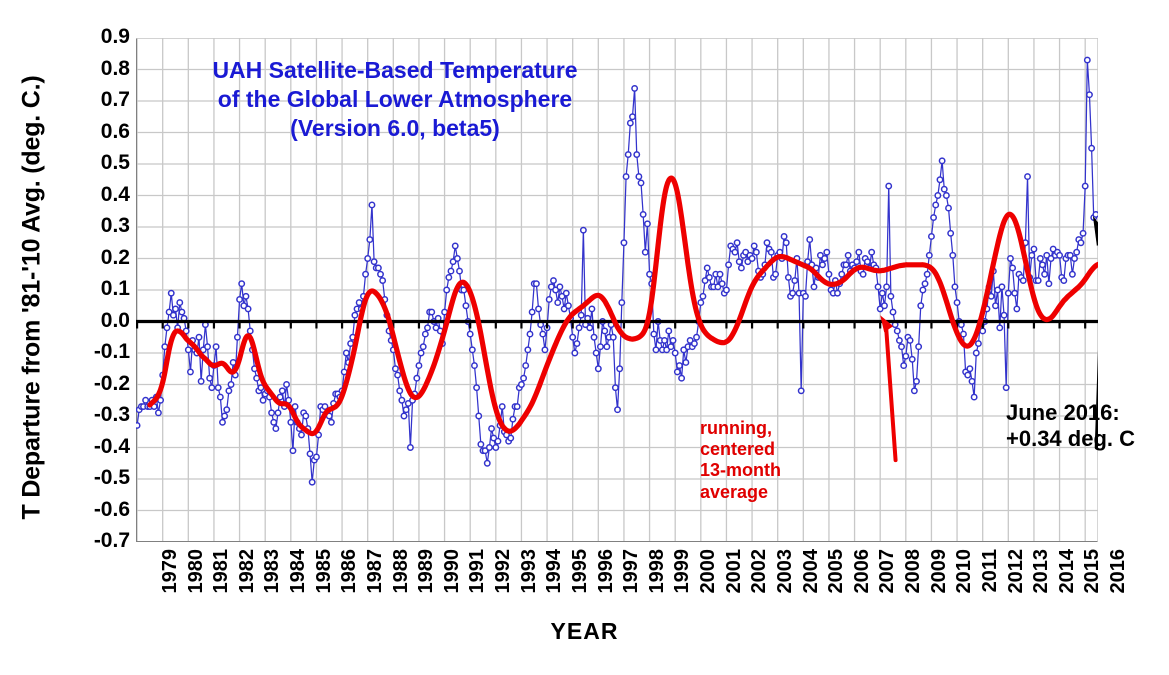 This screenshot has height=675, width=1169. Describe the element at coordinates (115, 36) in the screenshot. I see `y-tick-label: 0.9` at that location.